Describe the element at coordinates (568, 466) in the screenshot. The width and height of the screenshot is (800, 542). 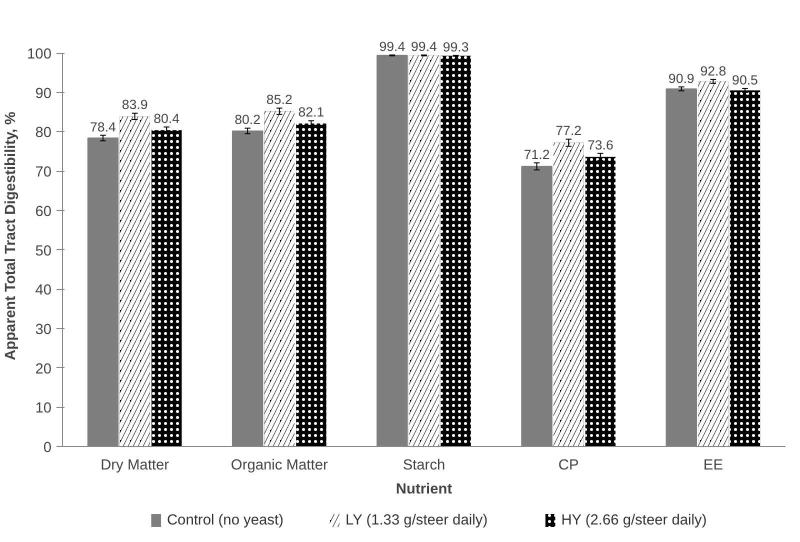
I see `x-tick-label: CP` at that location.